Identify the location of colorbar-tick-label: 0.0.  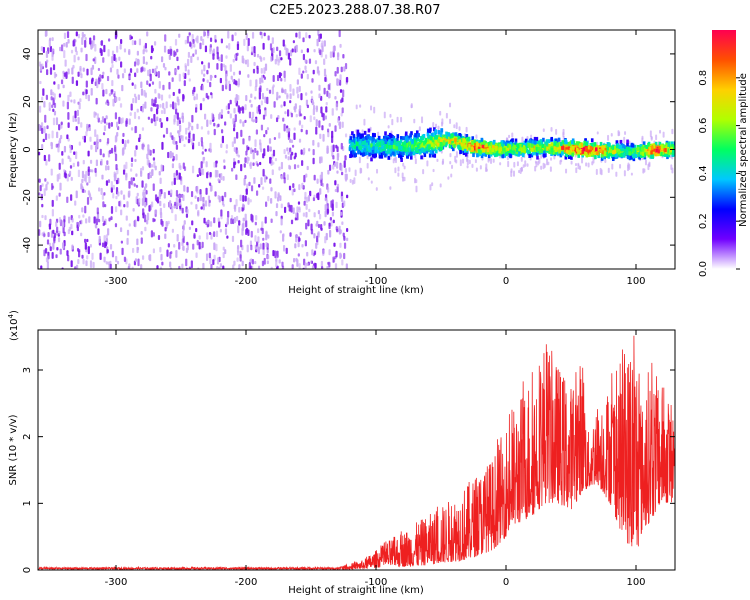
(703, 269).